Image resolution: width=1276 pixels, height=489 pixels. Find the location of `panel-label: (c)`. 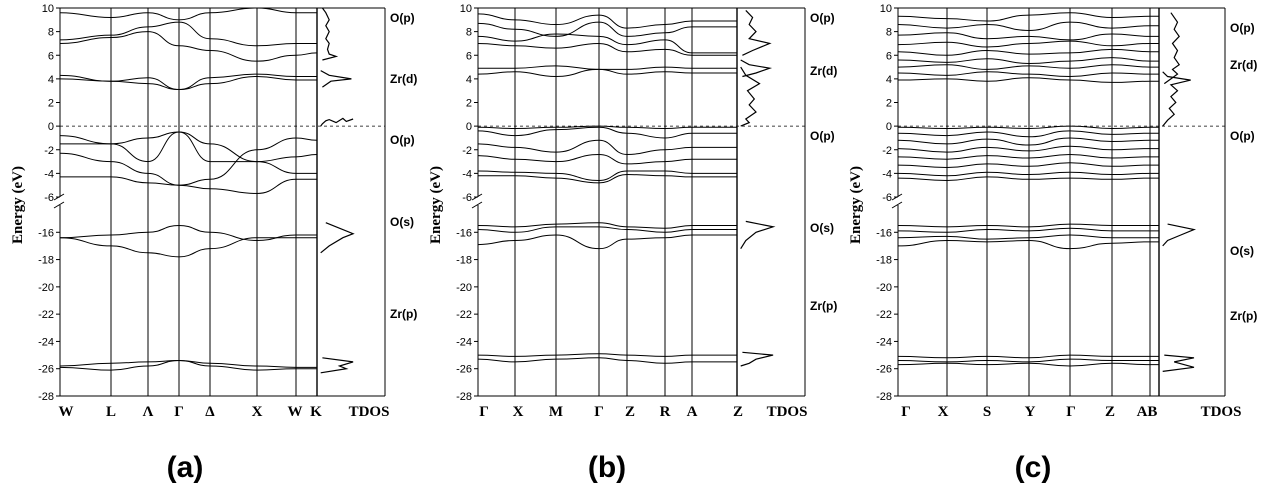

panel-label: (c) is located at coordinates (1033, 467).